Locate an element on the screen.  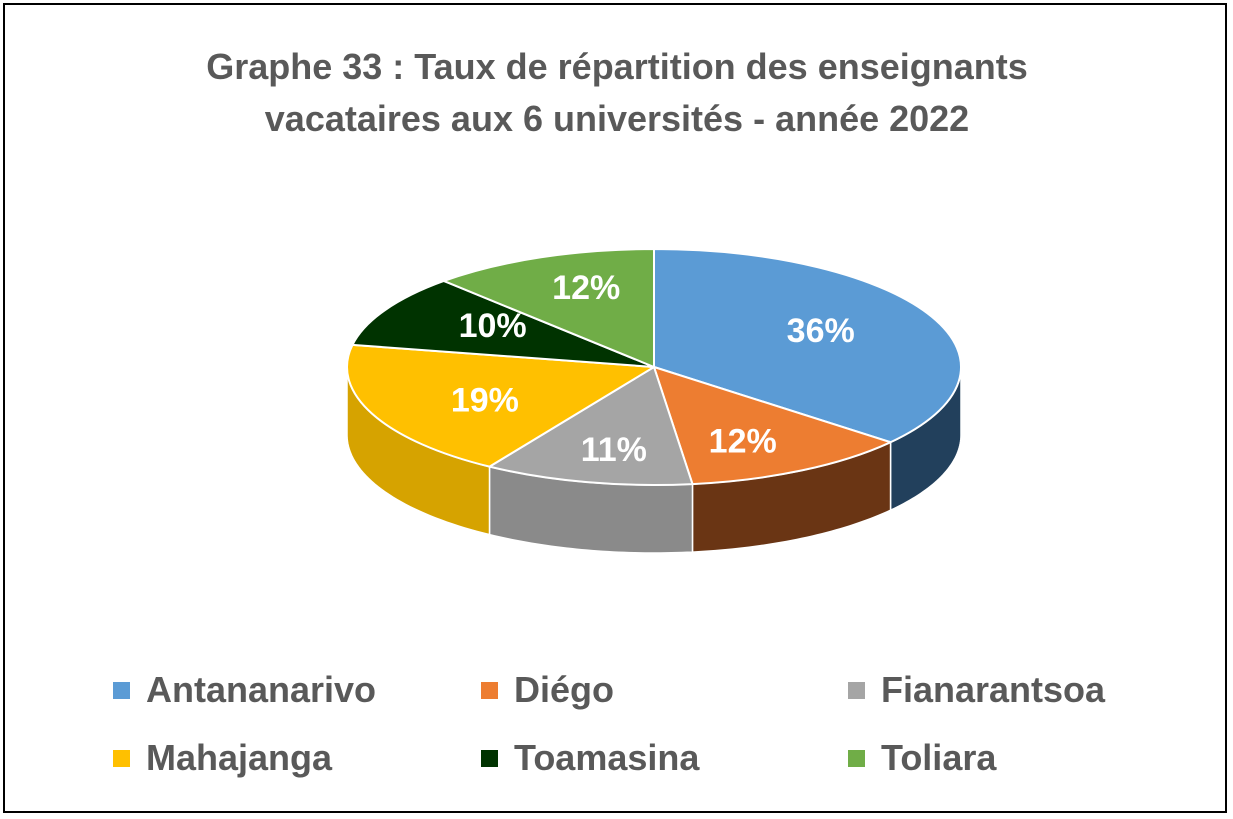
legend-swatch-toliara is located at coordinates (856, 758).